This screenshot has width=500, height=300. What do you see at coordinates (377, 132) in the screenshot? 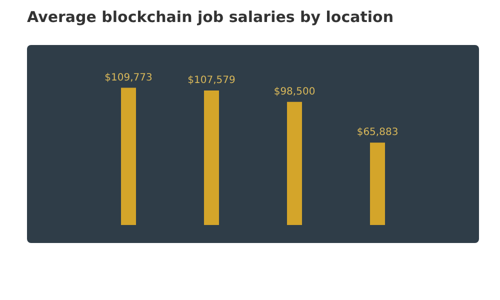
I see `data-label: $65,883` at bounding box center [377, 132].